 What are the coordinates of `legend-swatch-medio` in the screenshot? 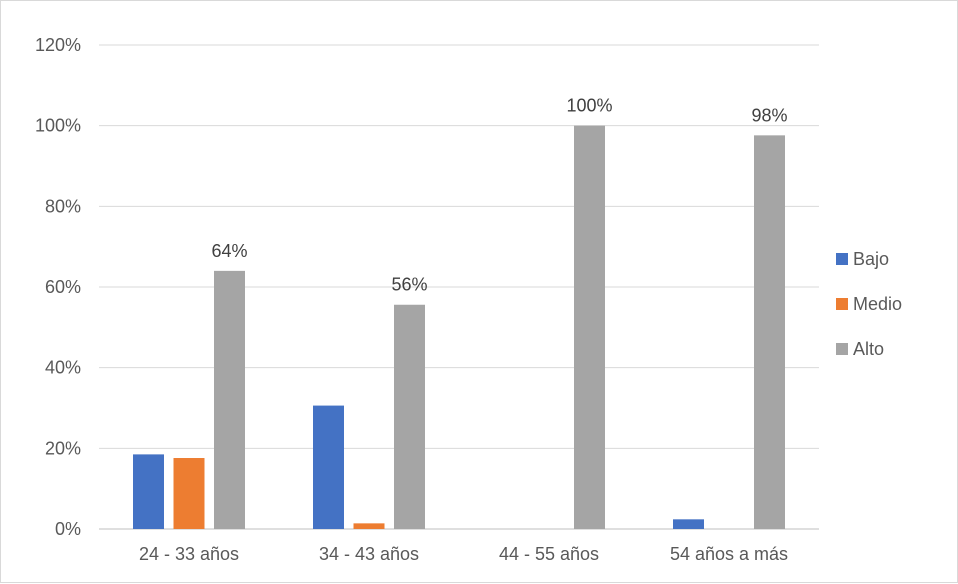 It's located at (842, 304).